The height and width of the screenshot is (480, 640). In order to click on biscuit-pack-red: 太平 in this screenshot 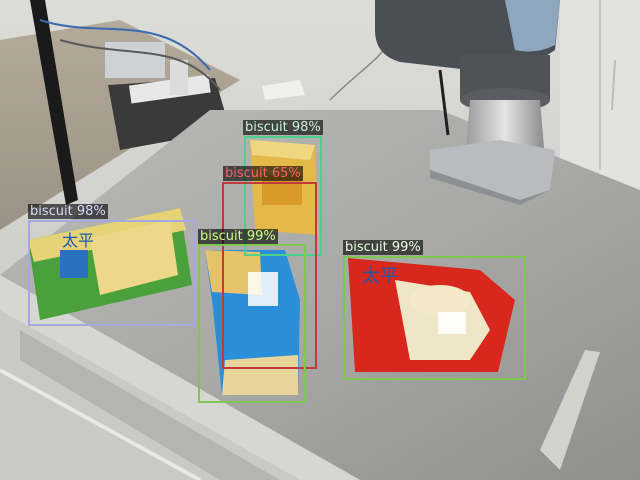, I will do `click(431, 315)`.